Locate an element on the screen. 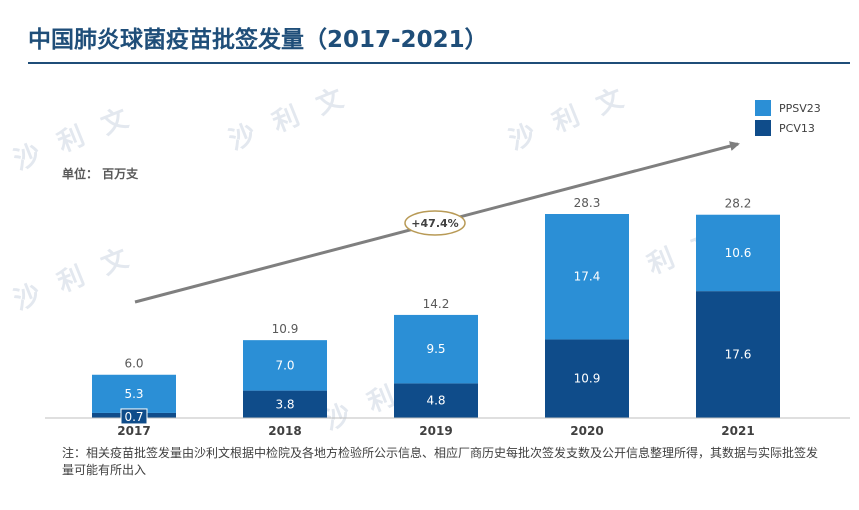 The width and height of the screenshot is (859, 510). growth-annotation: +47.4% is located at coordinates (434, 223).